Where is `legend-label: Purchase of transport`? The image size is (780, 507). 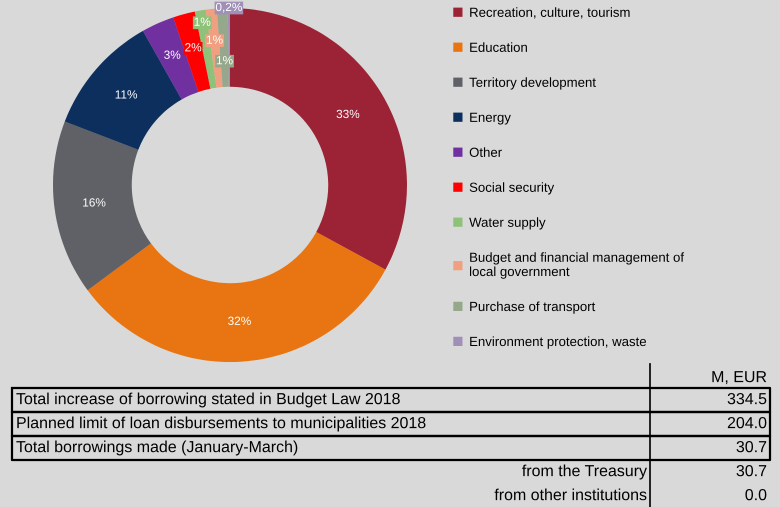
legend-label: Purchase of transport is located at coordinates (533, 307).